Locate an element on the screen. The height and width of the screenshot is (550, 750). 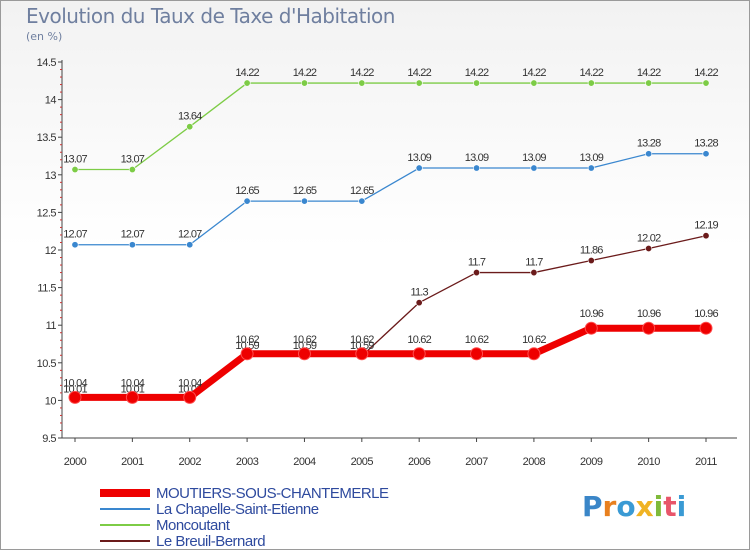
x-tick-label: 2006 is located at coordinates (419, 462).